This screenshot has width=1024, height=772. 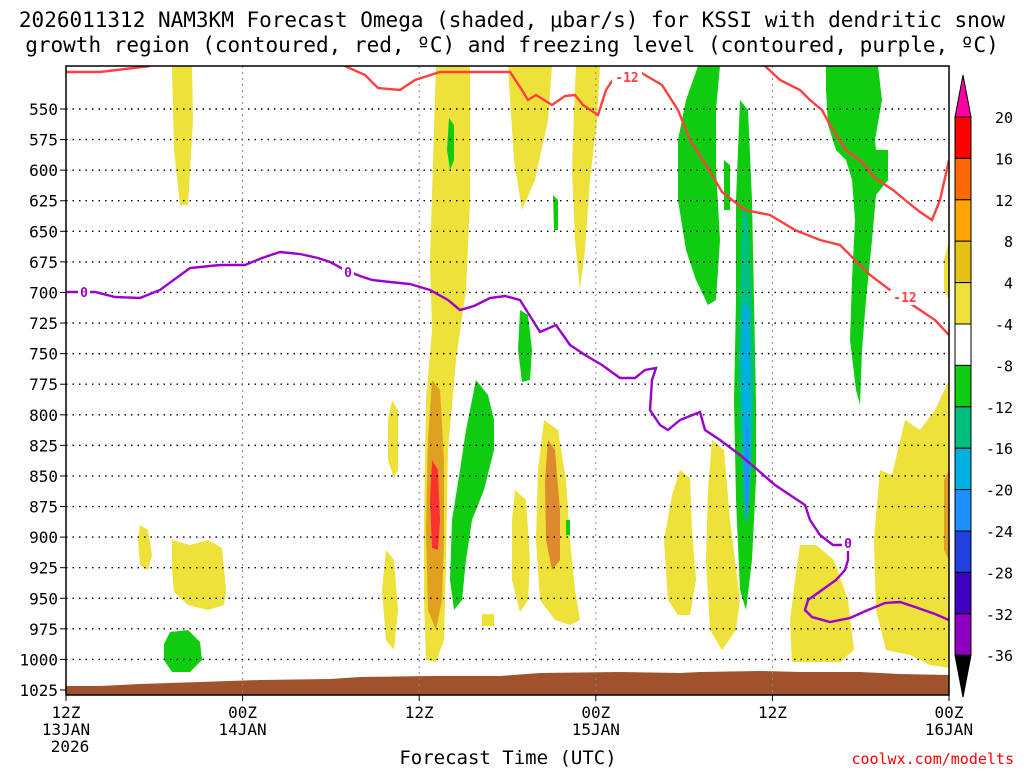 I want to click on credit-text: coolwx.com/modelts, so click(x=932, y=759).